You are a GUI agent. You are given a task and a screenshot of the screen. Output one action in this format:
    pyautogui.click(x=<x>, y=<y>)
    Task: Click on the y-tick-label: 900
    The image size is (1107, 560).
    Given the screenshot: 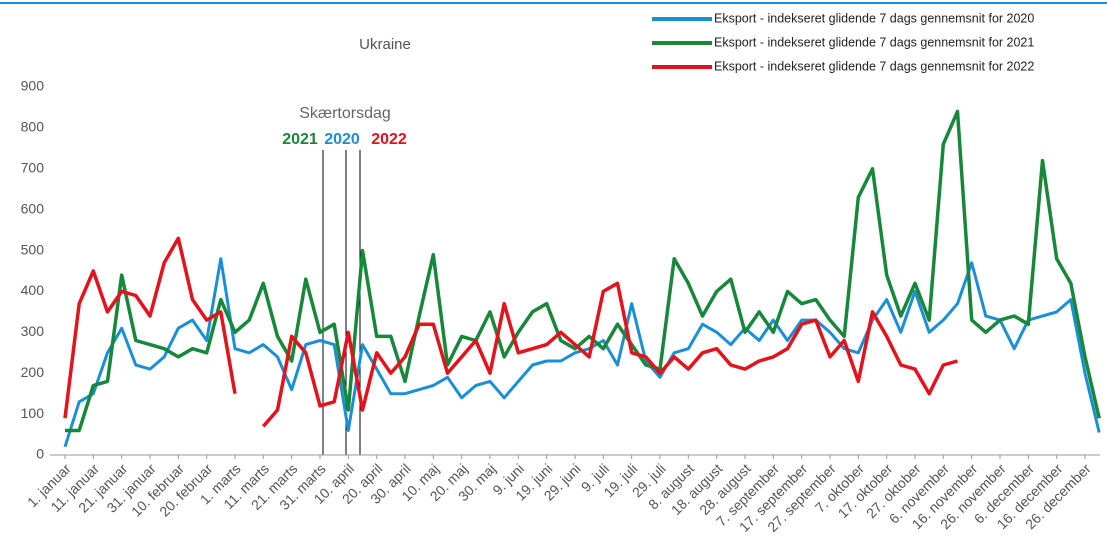 What is the action you would take?
    pyautogui.click(x=33, y=86)
    